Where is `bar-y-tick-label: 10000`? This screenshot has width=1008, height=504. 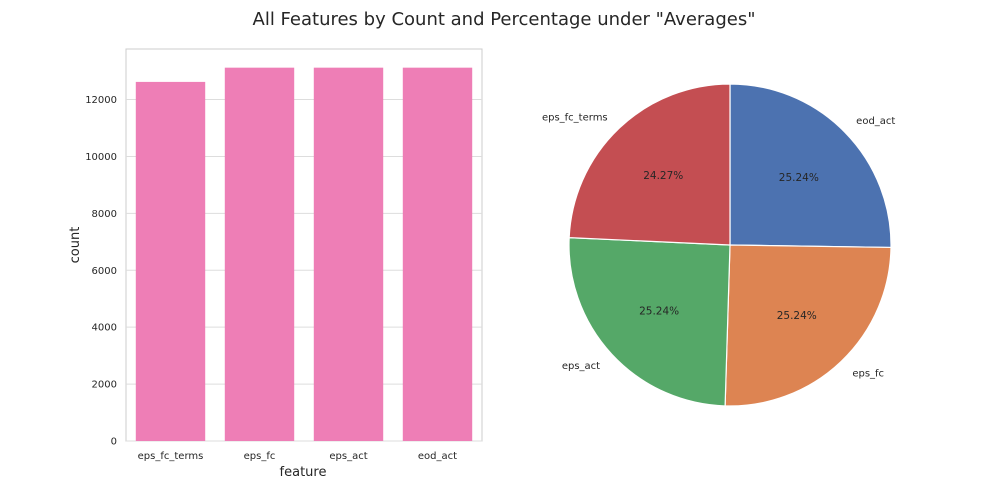
bar-y-tick-label: 10000 is located at coordinates (101, 157).